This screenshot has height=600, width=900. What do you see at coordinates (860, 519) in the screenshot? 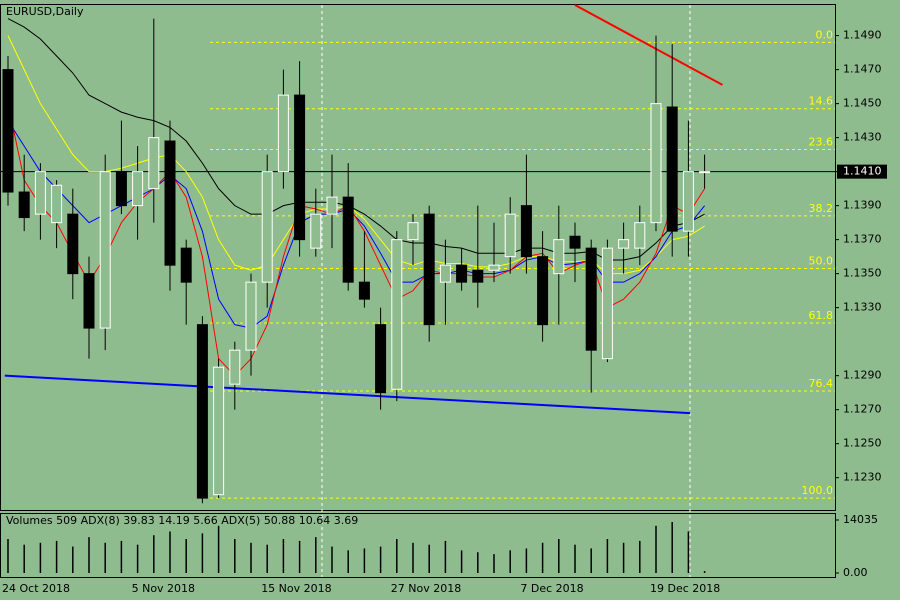
I see `volume-tick-label: 14035` at bounding box center [860, 519].